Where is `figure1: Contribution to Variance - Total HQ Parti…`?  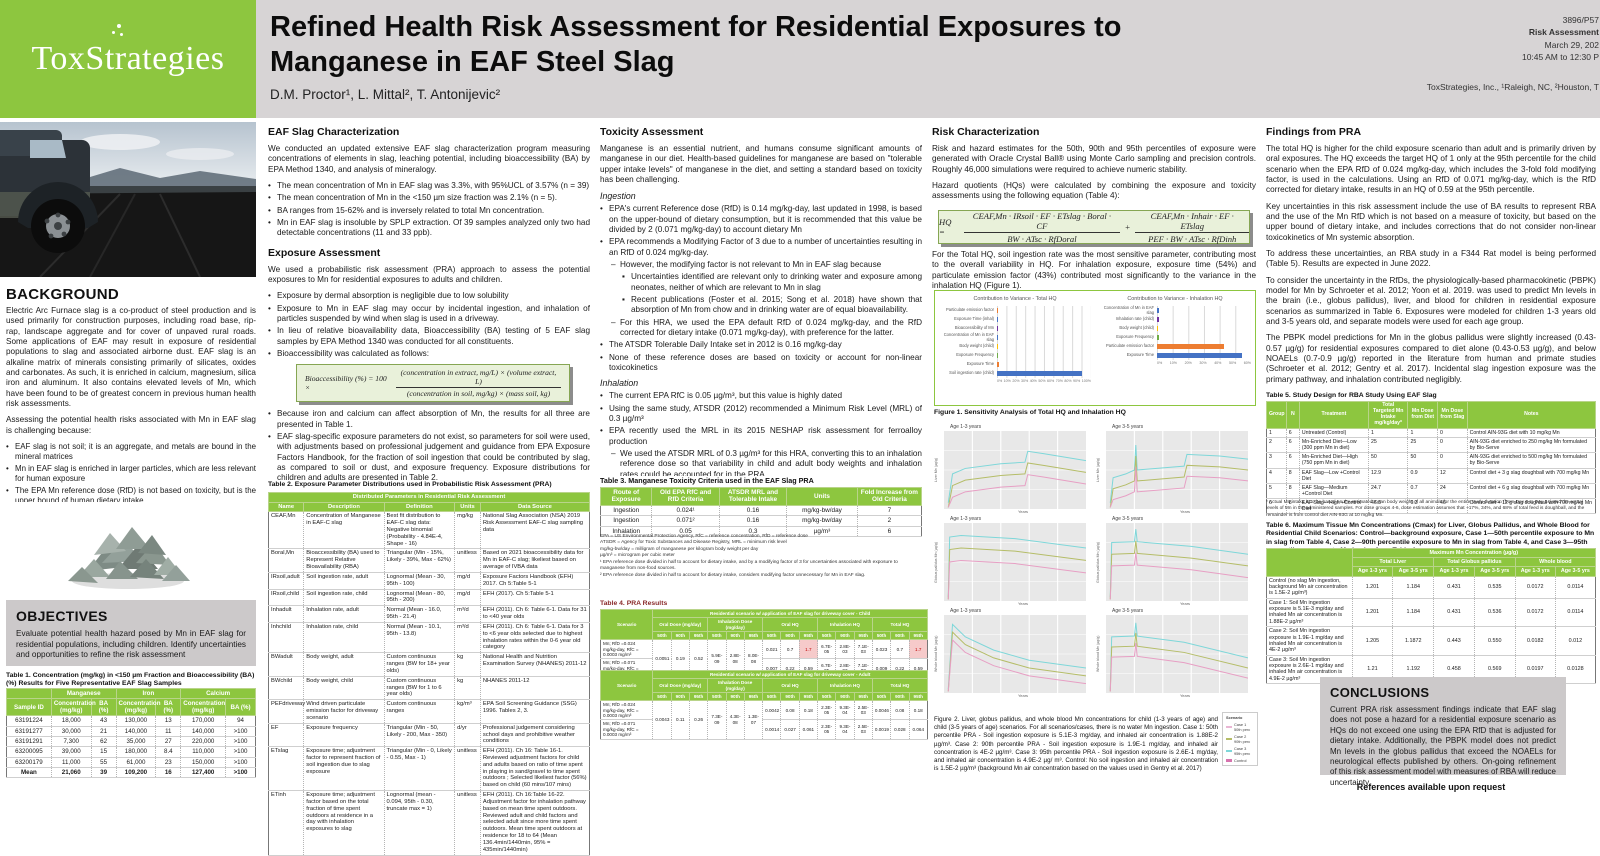
figure1: Contribution to Variance - Total HQ Parti… is located at coordinates (1095, 348).